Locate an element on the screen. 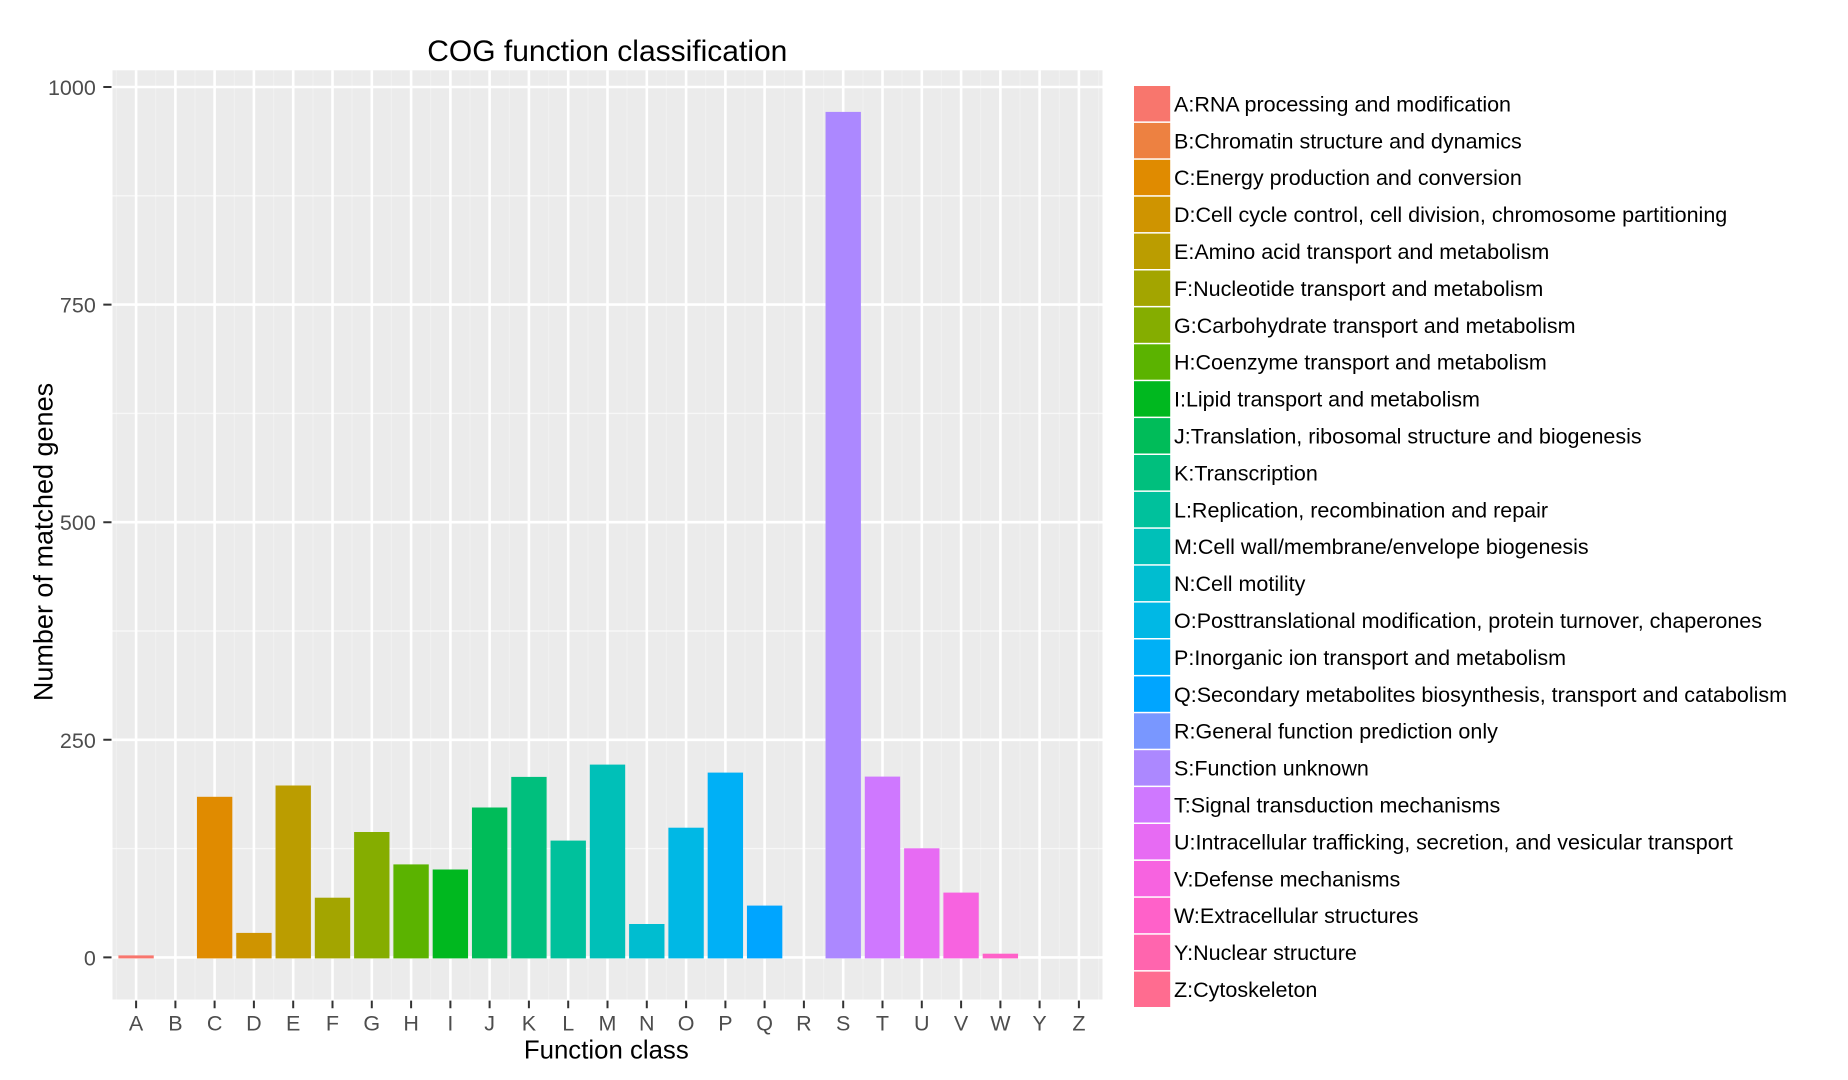  svg-text: L is located at coordinates (568, 1023).